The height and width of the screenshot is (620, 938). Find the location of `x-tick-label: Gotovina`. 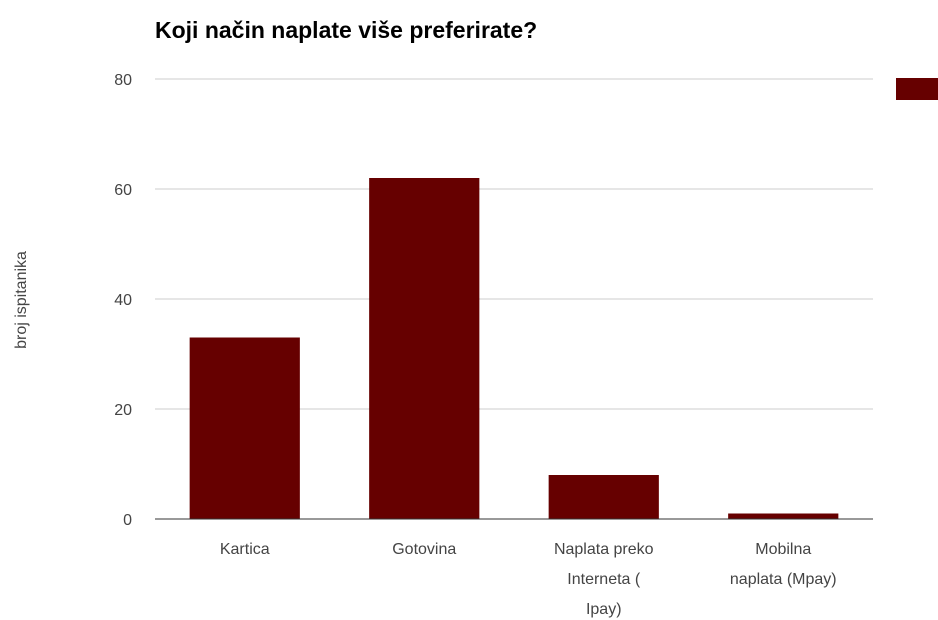

x-tick-label: Gotovina is located at coordinates (424, 549).